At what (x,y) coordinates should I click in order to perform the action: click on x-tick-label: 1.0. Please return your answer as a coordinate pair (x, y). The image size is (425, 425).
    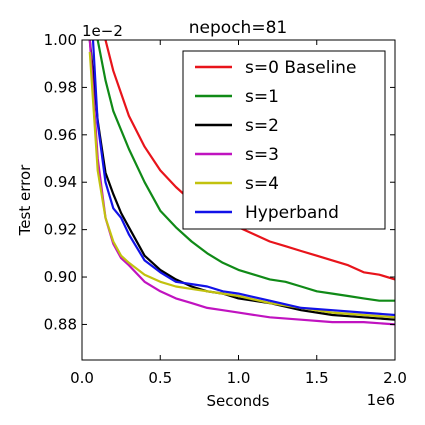
    Looking at the image, I should click on (239, 378).